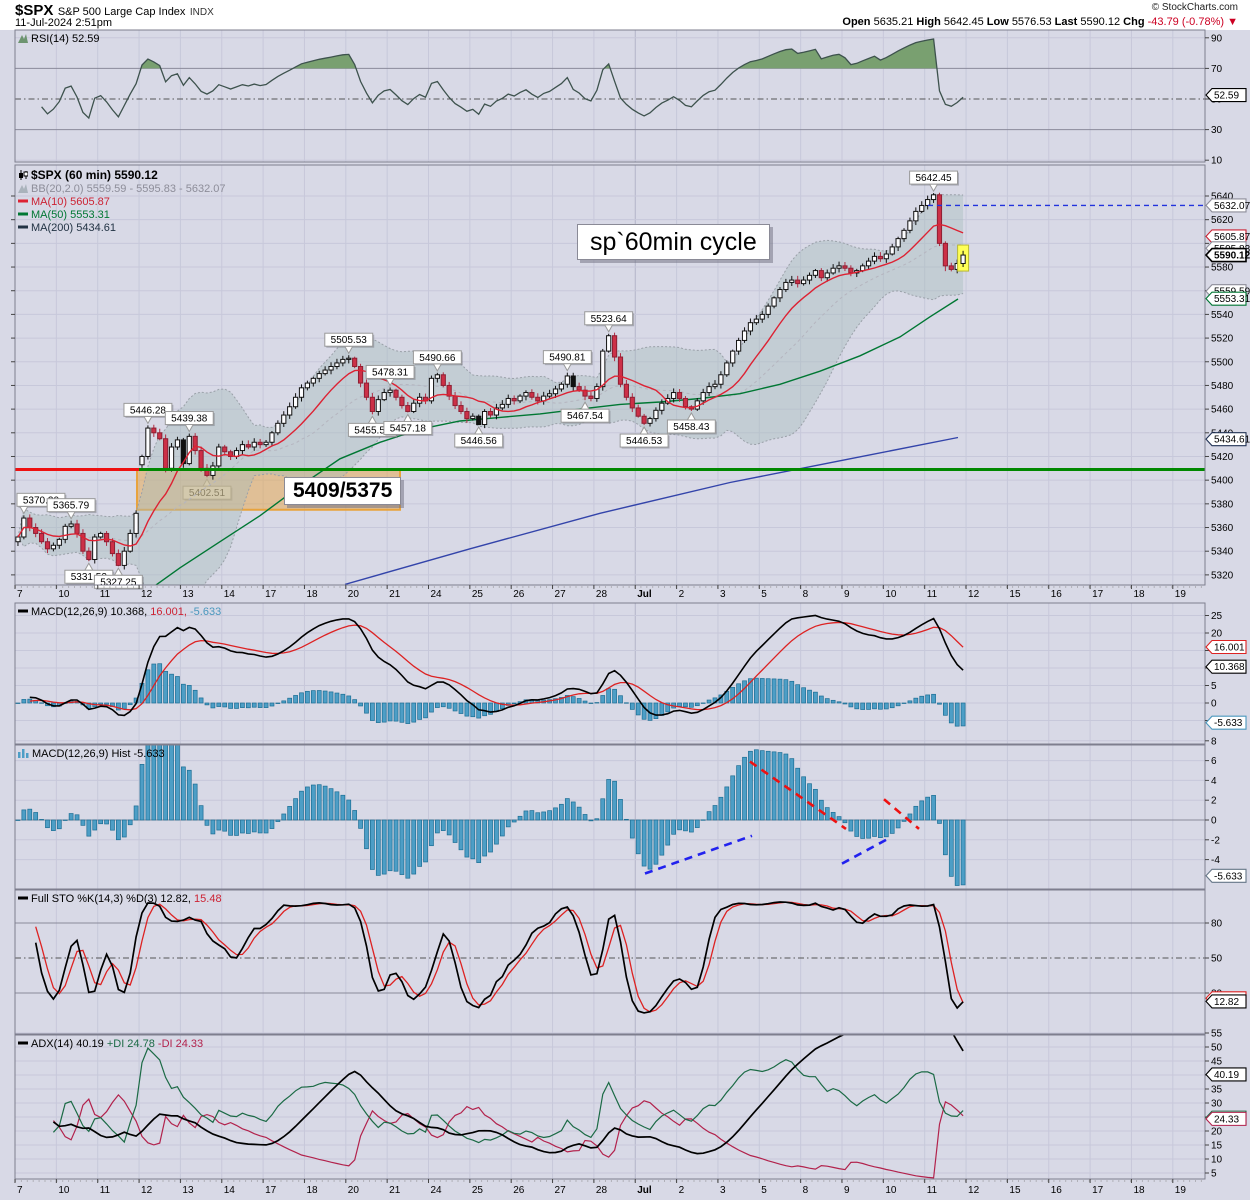  Describe the element at coordinates (206, 612) in the screenshot. I see `macd-hist-value: -5.633` at that location.